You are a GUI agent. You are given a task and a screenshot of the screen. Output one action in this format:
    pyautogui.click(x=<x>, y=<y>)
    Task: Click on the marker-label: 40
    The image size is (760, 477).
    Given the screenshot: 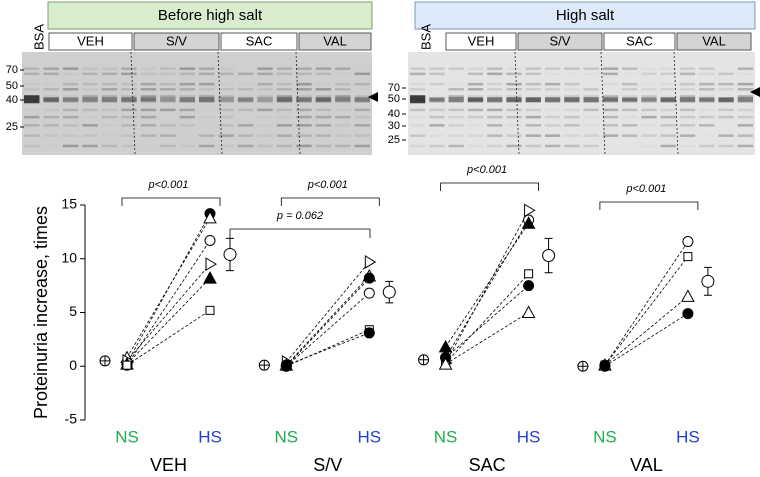 What is the action you would take?
    pyautogui.click(x=394, y=114)
    